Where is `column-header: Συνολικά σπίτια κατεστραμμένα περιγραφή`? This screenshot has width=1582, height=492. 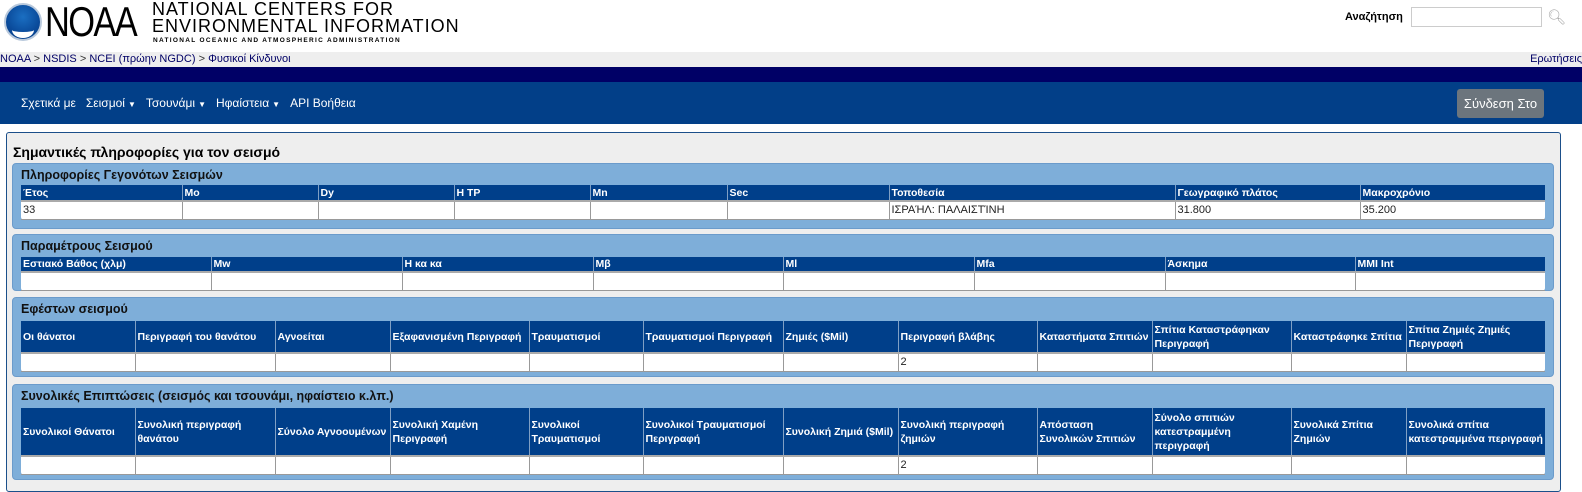
column-header: Συνολικά σπίτια κατεστραμμένα περιγραφή is located at coordinates (1475, 432).